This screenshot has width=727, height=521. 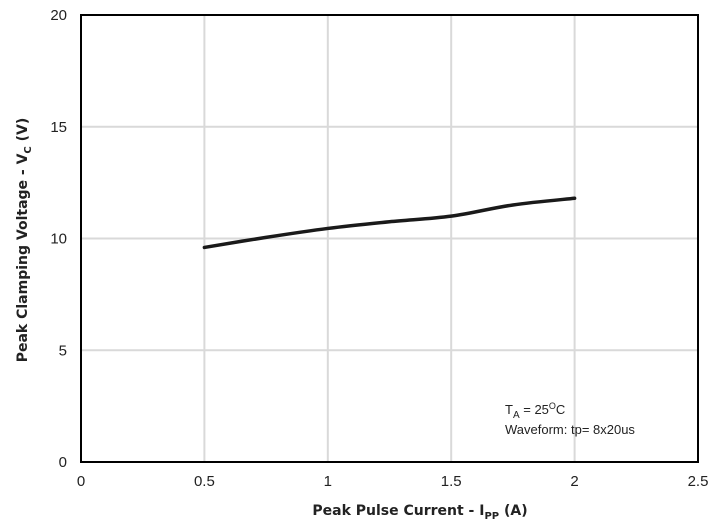 What do you see at coordinates (58, 239) in the screenshot?
I see `y-tick-label: 10` at bounding box center [58, 239].